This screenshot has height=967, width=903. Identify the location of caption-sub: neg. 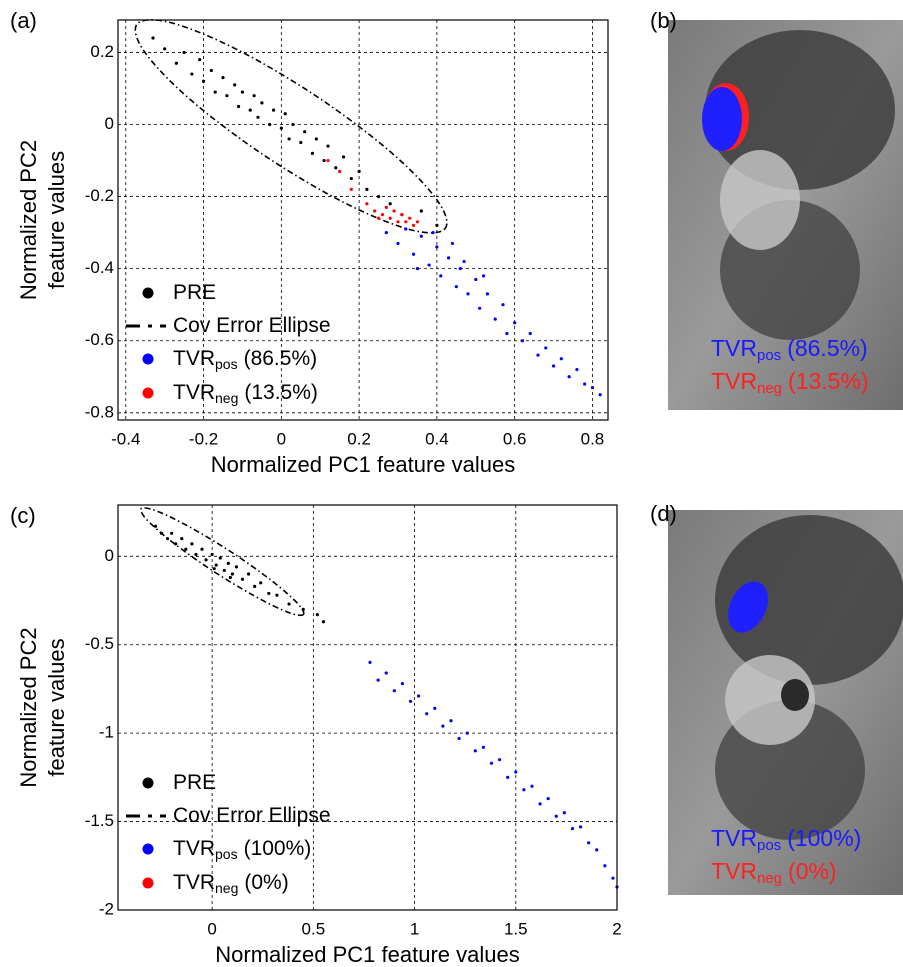
(769, 388).